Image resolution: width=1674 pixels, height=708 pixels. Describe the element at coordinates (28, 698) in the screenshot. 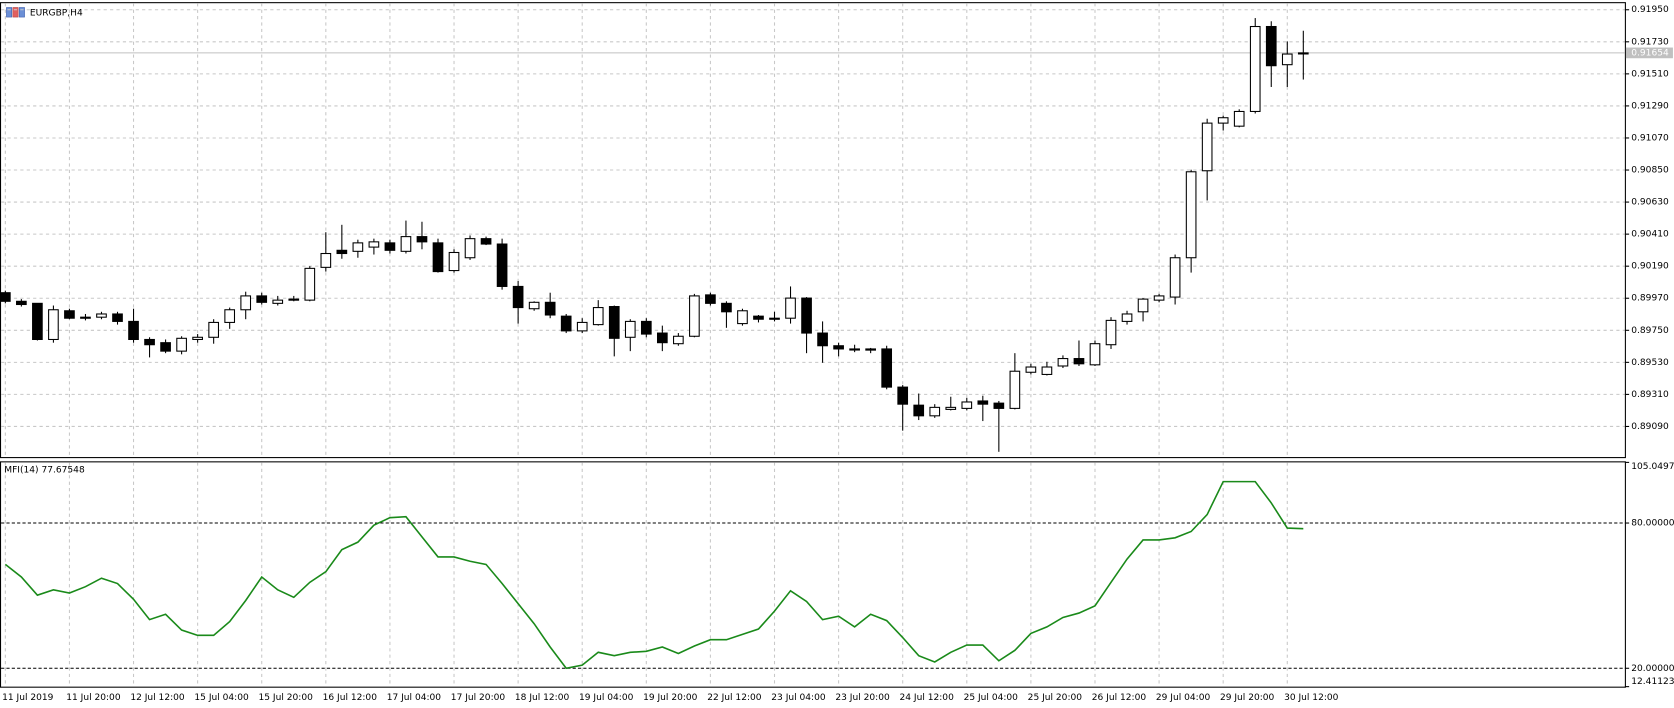

I see `x-tick-label: 11 Jul 2019` at that location.